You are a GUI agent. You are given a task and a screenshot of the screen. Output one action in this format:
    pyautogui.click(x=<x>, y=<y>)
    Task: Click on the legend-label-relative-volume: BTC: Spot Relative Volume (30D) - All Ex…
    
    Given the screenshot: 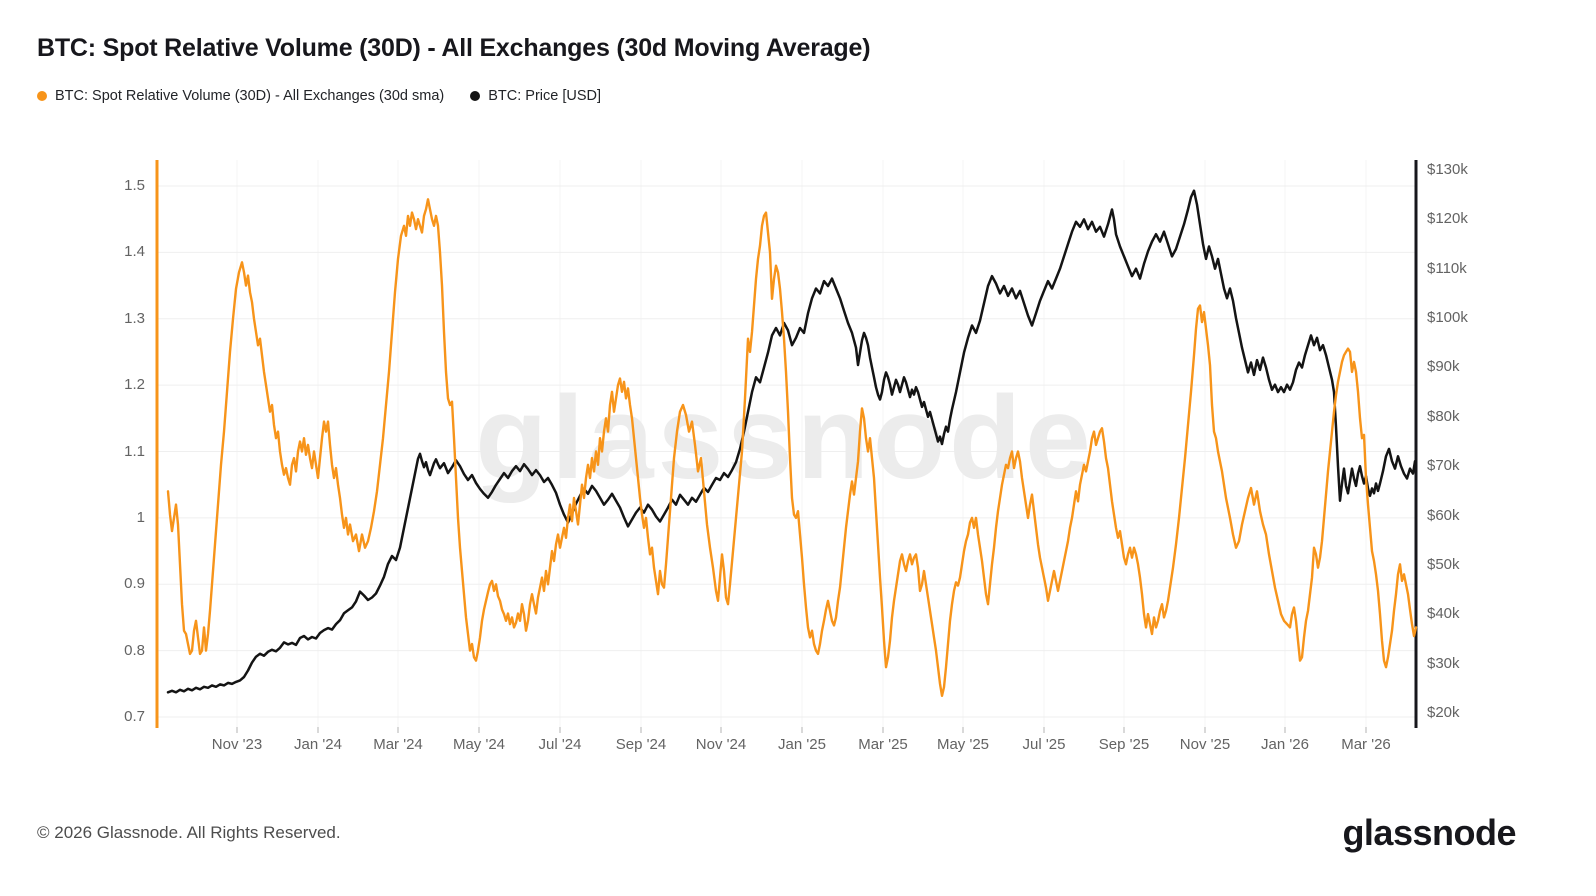 What is the action you would take?
    pyautogui.click(x=250, y=96)
    